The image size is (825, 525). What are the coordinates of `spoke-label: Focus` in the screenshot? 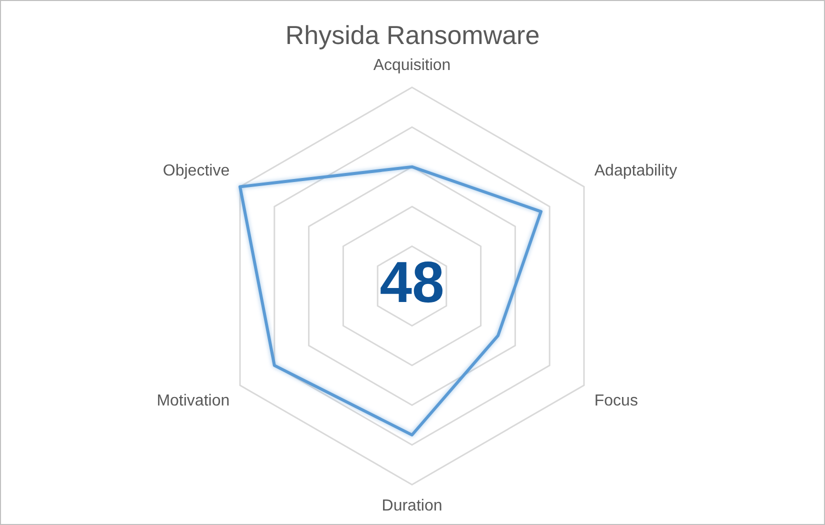 It's located at (616, 401).